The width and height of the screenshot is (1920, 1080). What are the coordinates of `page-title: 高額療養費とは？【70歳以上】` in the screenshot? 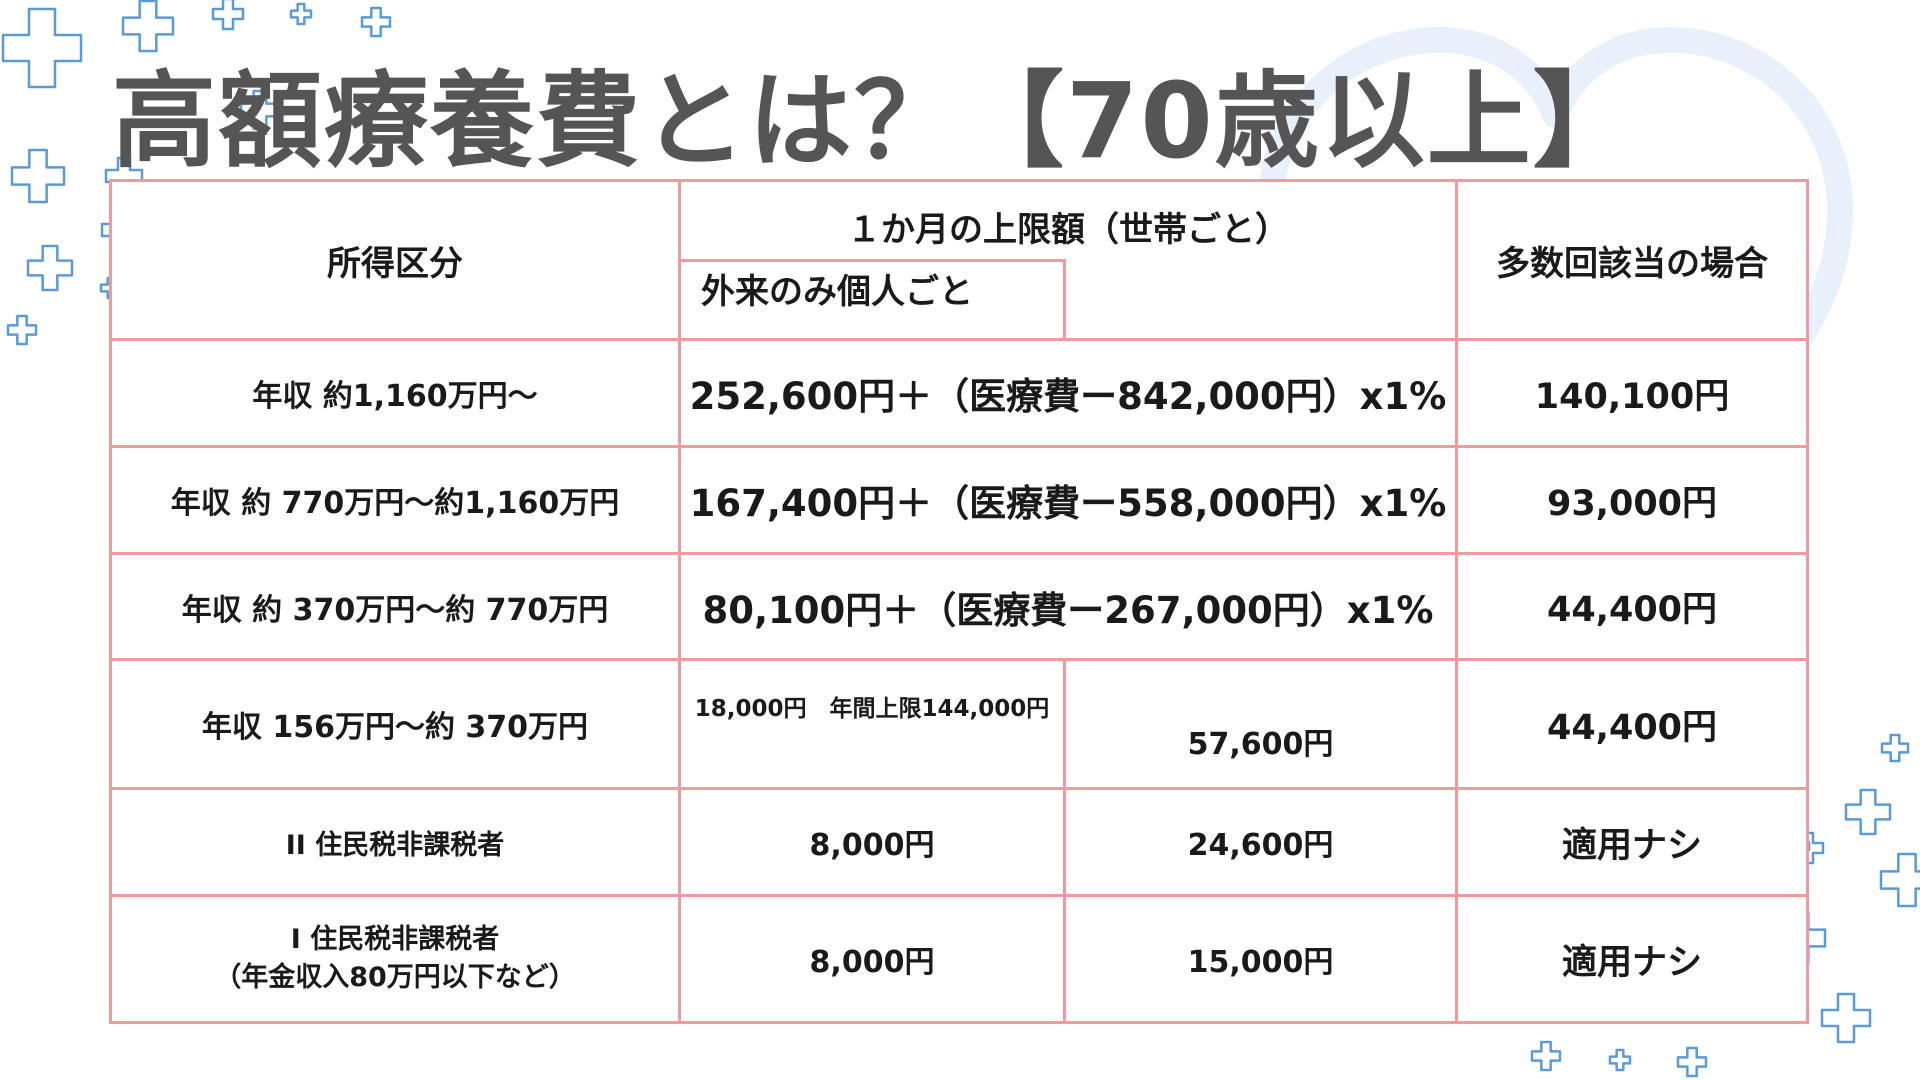 It's located at (875, 121).